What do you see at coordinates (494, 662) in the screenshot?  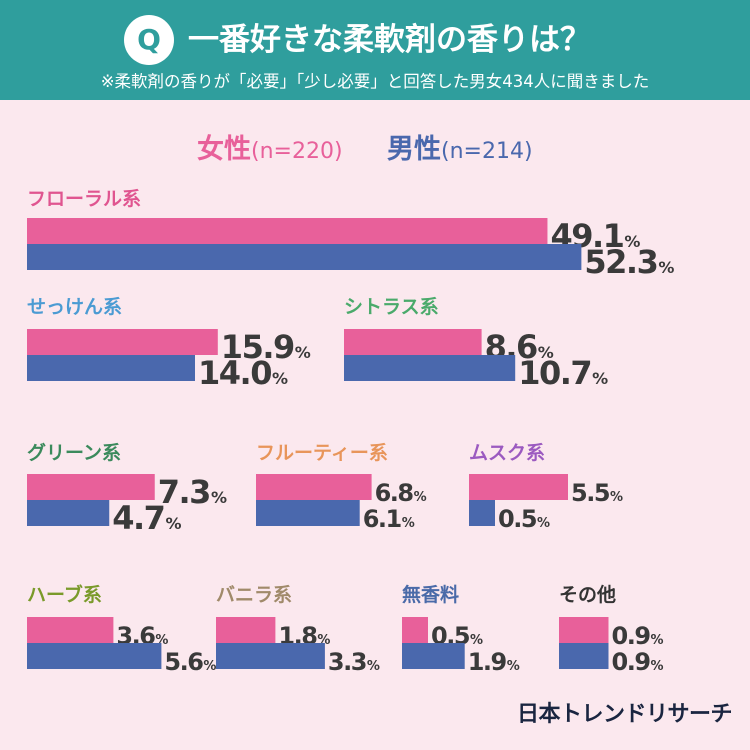 I see `data-label: 1.9%` at bounding box center [494, 662].